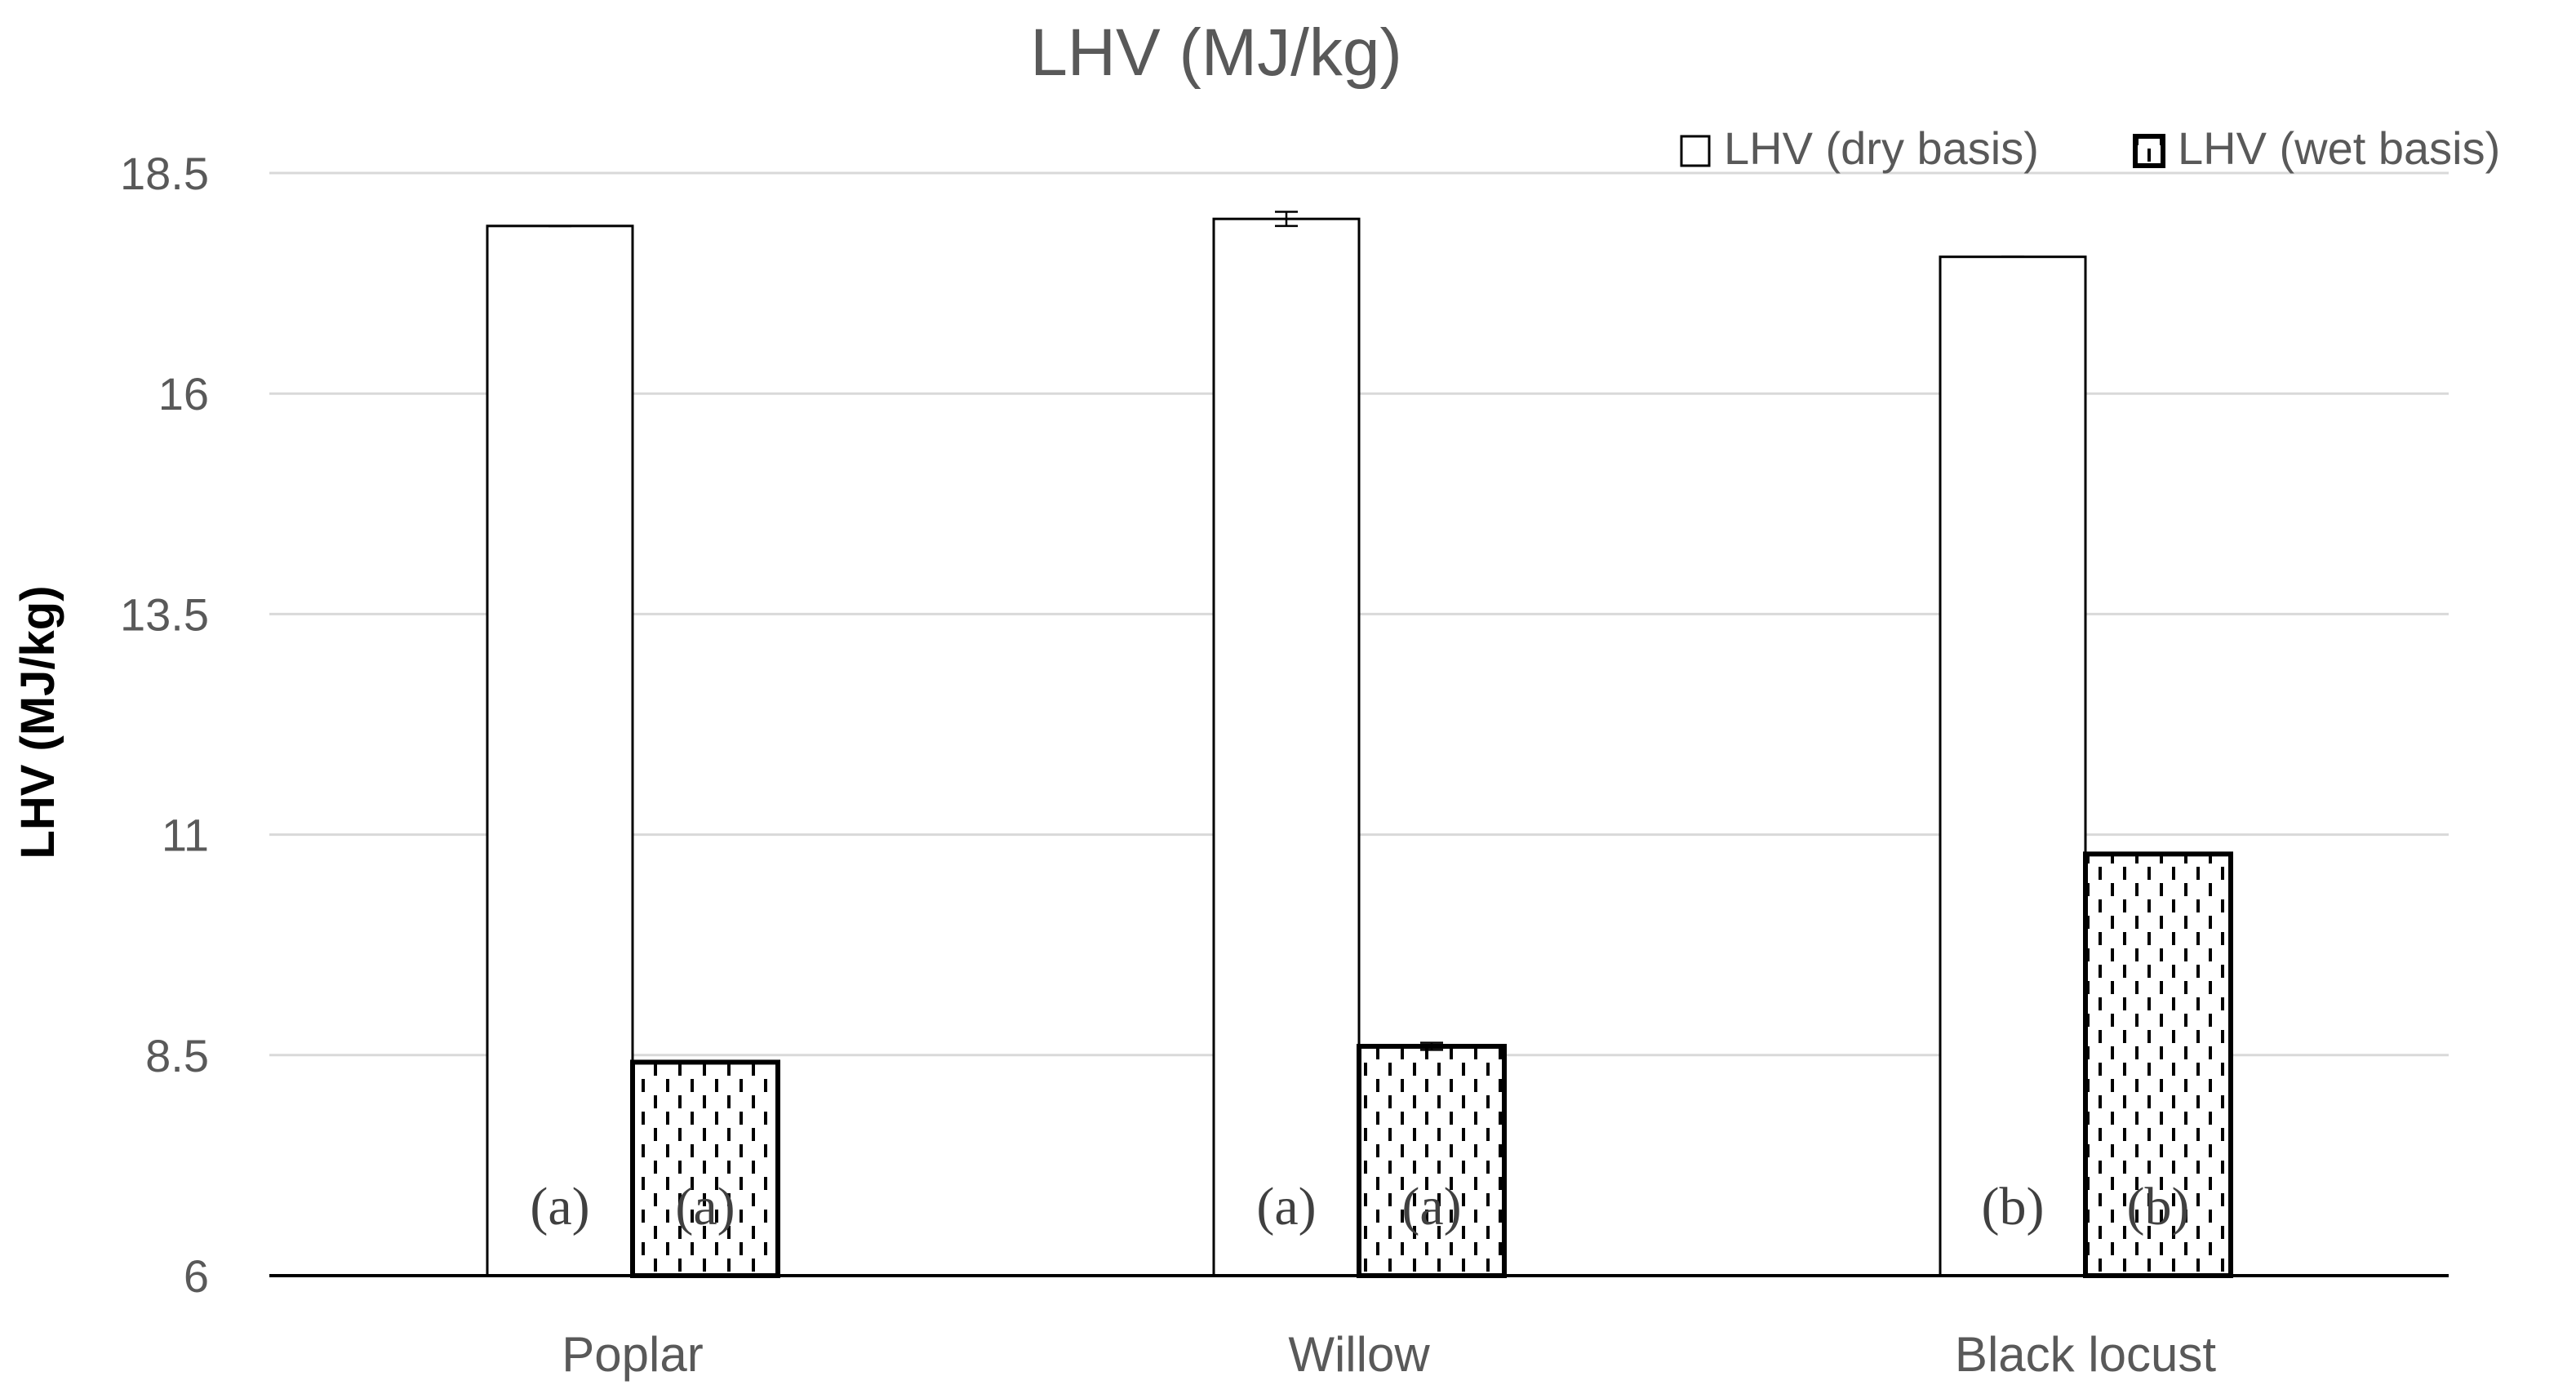  I want to click on legend-label-dry: LHV (dry basis), so click(1881, 148).